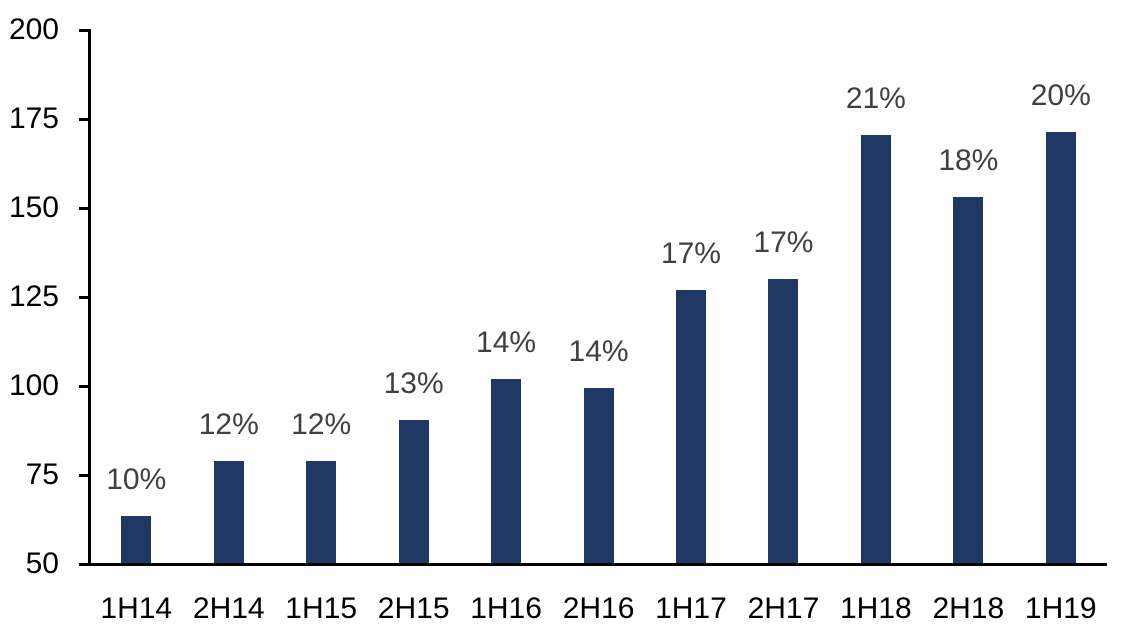 The image size is (1129, 641). Describe the element at coordinates (968, 608) in the screenshot. I see `x-axis-category-label: 2H18` at that location.